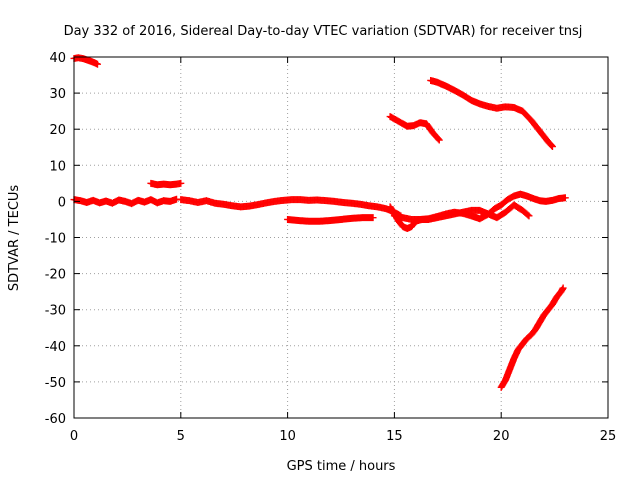  I want to click on y-tick-label: -20, so click(55, 275).